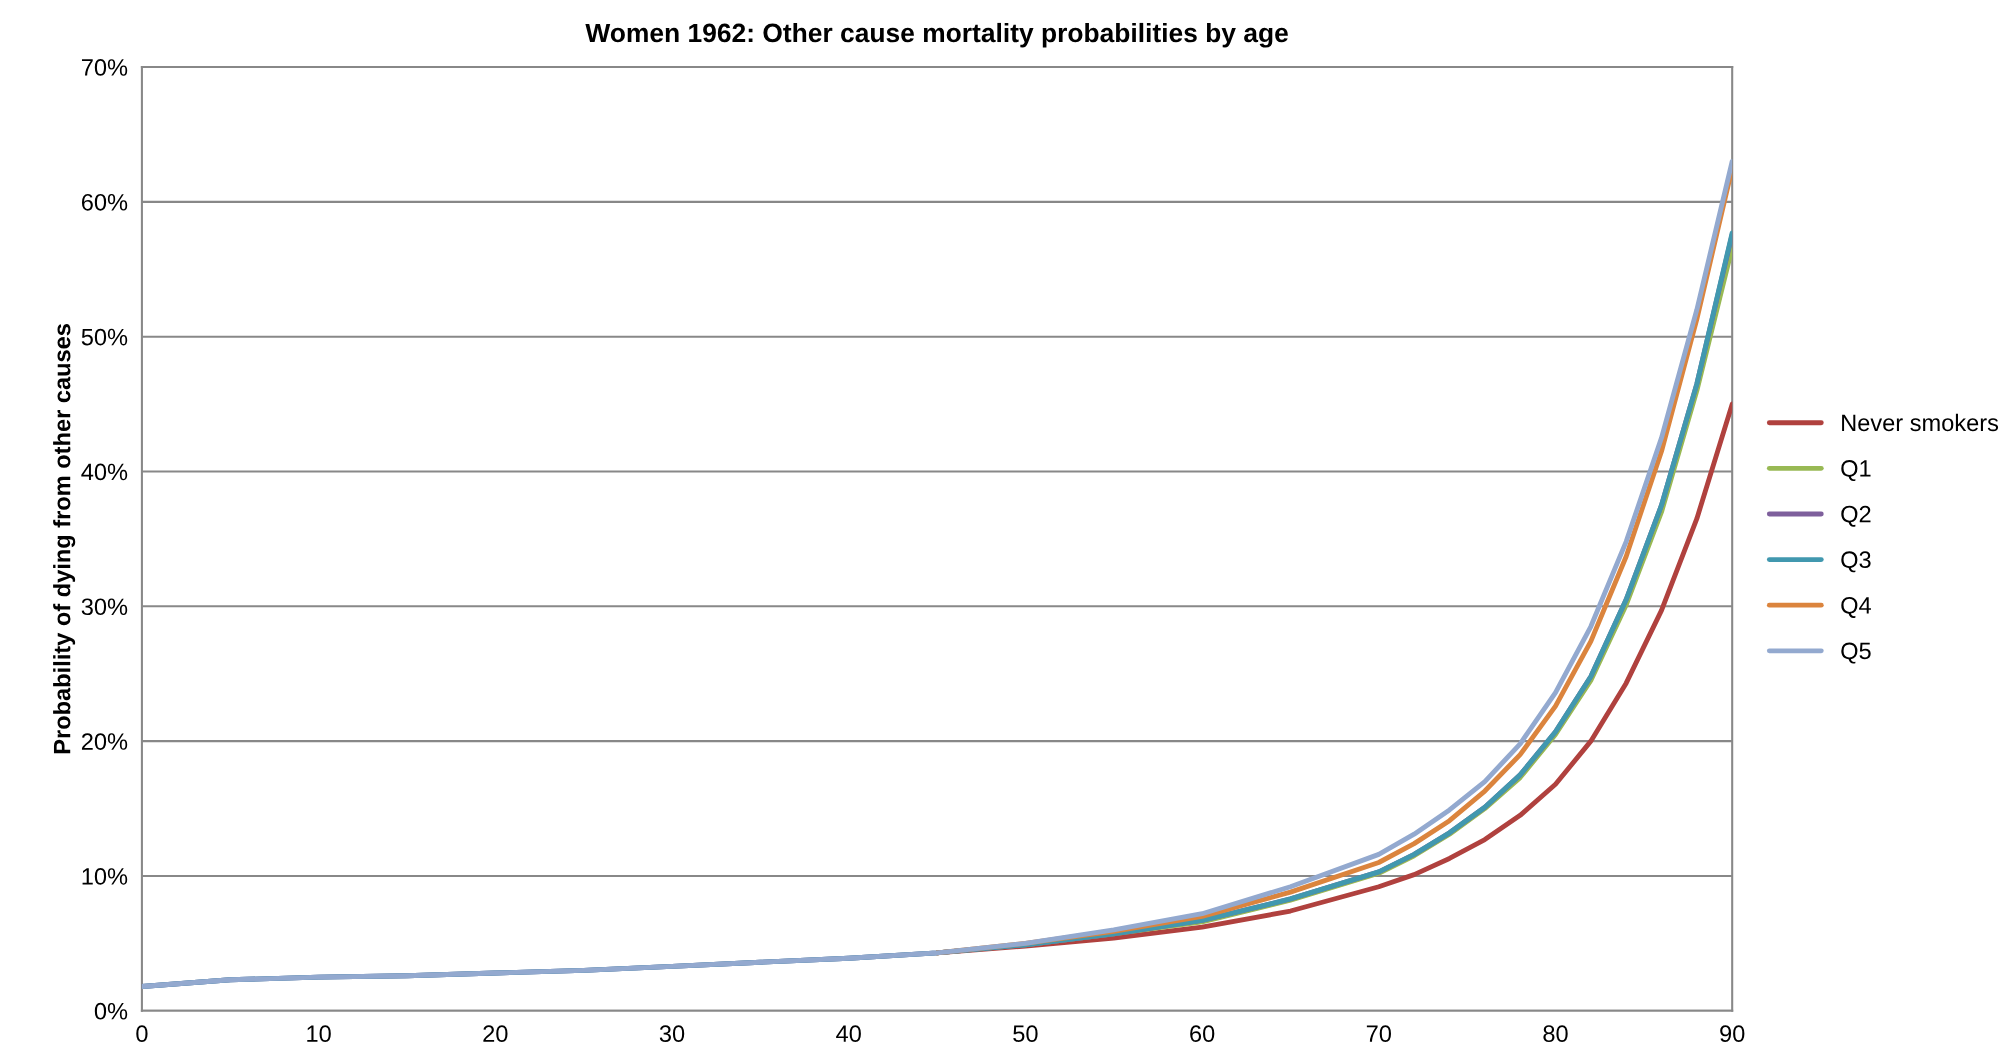 This screenshot has height=1064, width=2013. Describe the element at coordinates (1555, 1034) in the screenshot. I see `x-tick-label: 80` at that location.